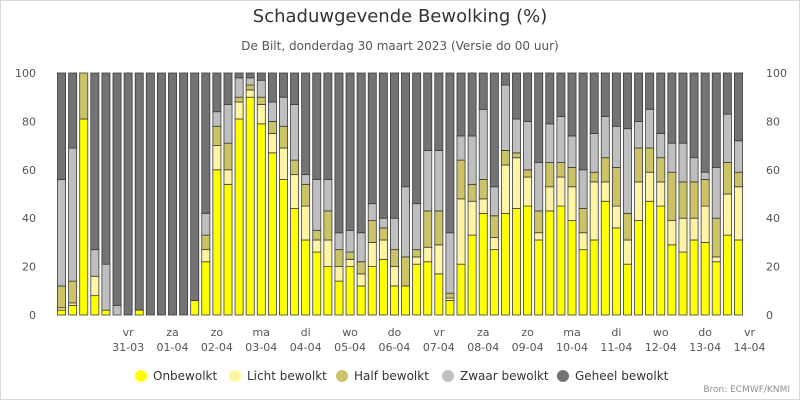 The height and width of the screenshot is (400, 800). Describe the element at coordinates (504, 376) in the screenshot. I see `legend-label: Zwaar bewolkt` at that location.